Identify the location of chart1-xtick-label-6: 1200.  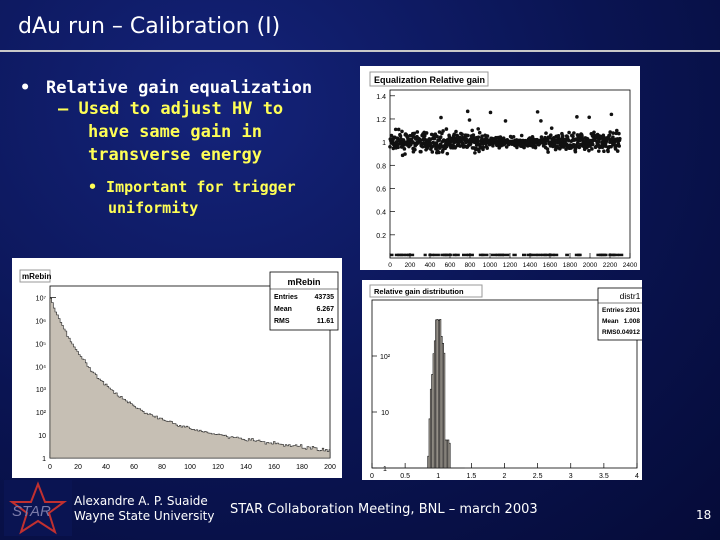
(510, 265).